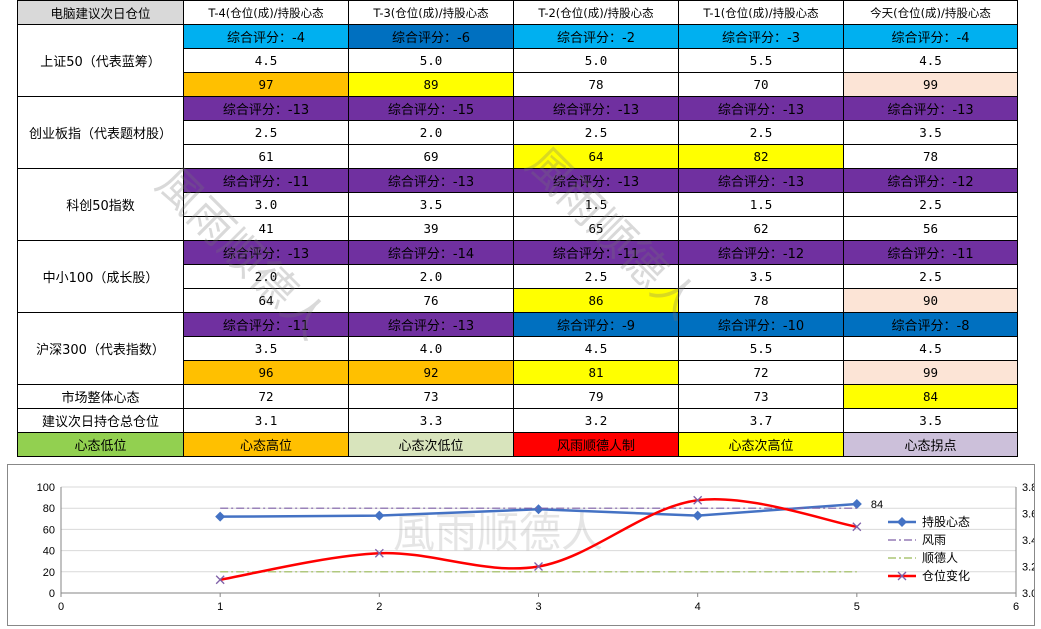 This screenshot has width=1041, height=629. What do you see at coordinates (266, 396) in the screenshot?
I see `market-value: 72` at bounding box center [266, 396].